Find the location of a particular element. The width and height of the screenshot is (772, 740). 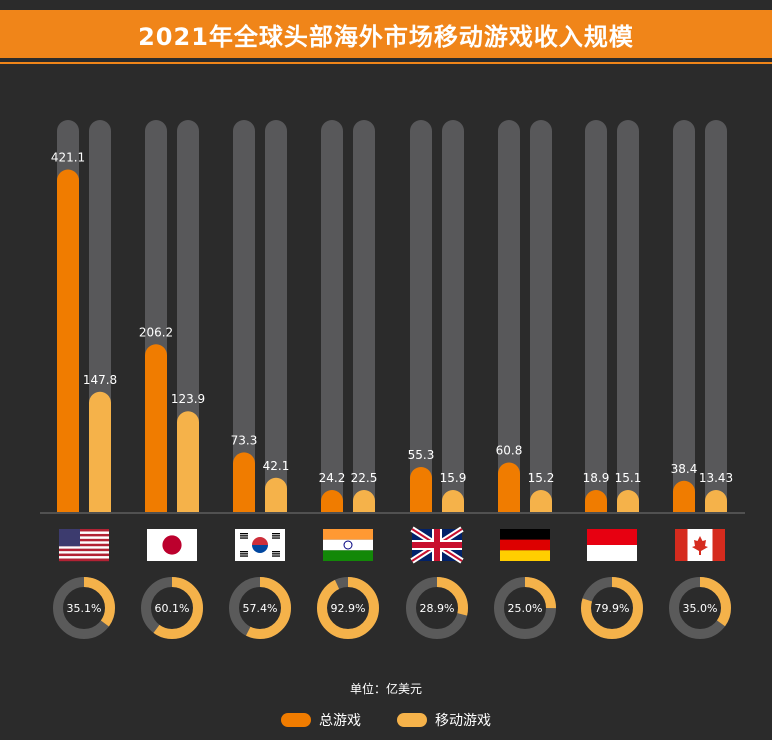

data-label-total: 18.9 is located at coordinates (596, 478).